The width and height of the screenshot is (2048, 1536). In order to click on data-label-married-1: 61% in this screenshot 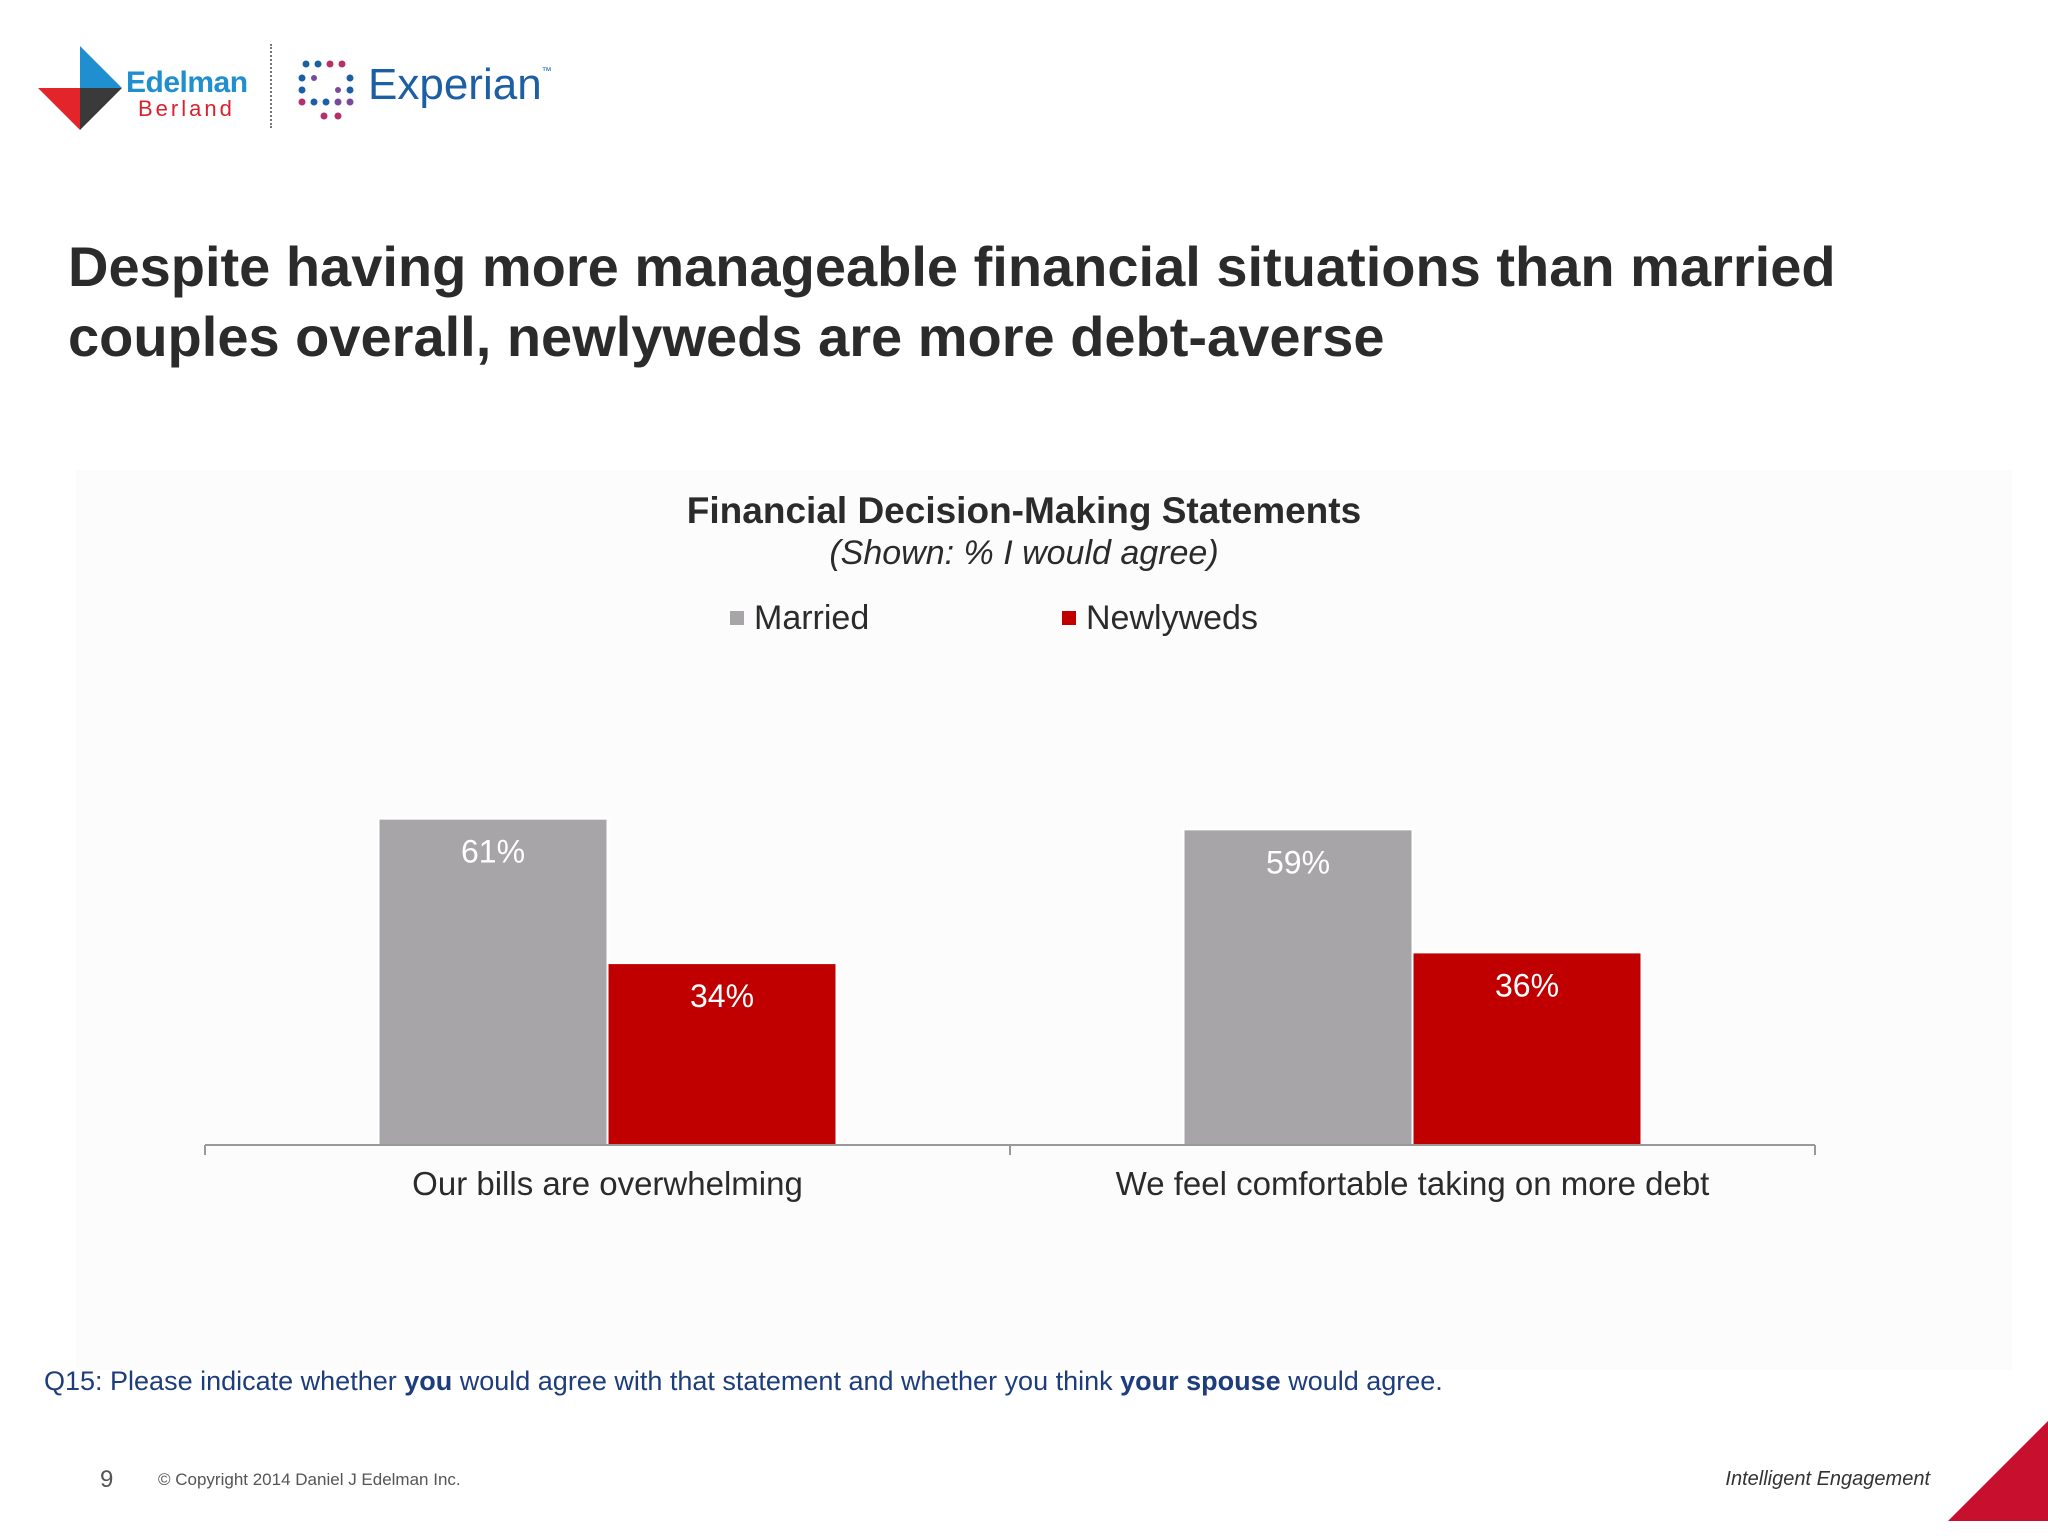, I will do `click(493, 852)`.